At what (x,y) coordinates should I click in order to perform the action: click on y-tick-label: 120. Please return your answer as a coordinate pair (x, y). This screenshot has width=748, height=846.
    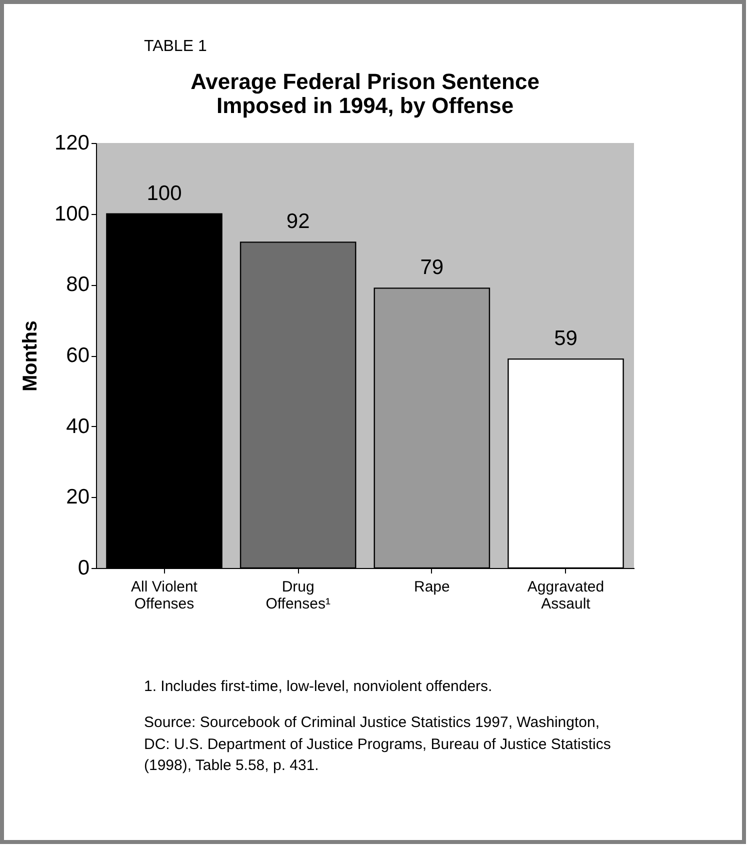
    Looking at the image, I should click on (72, 143).